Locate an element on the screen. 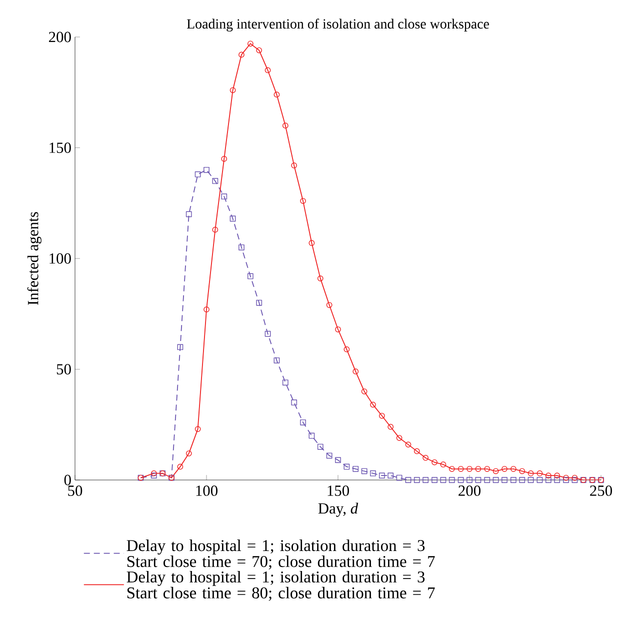 The width and height of the screenshot is (618, 637). legend-label: Delay to hospital = 1; isolation duration = 3 Start close time = 80; close duration time = 7 is located at coordinates (280, 585).